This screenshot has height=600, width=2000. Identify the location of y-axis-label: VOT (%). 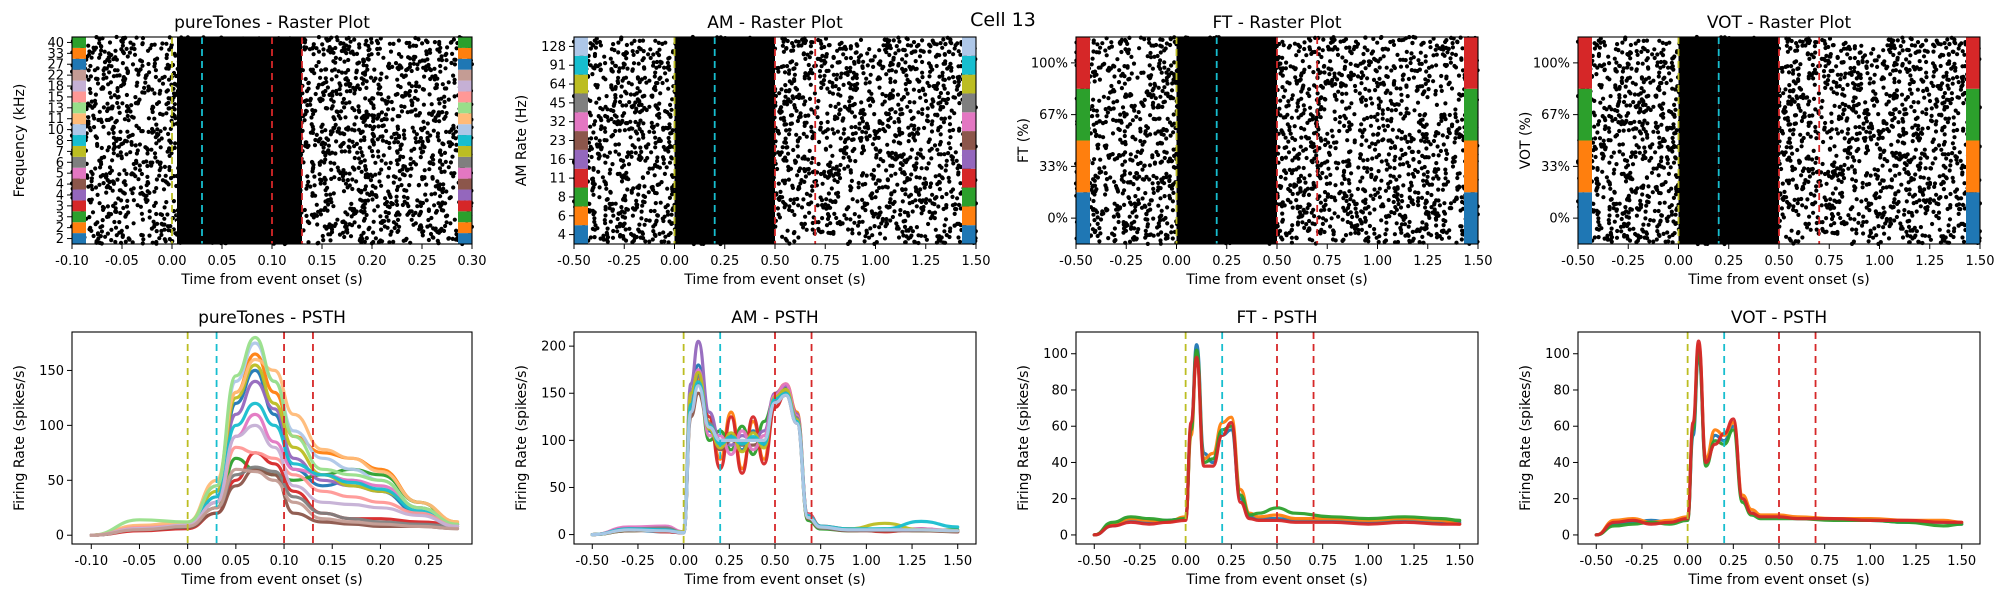
(1526, 141).